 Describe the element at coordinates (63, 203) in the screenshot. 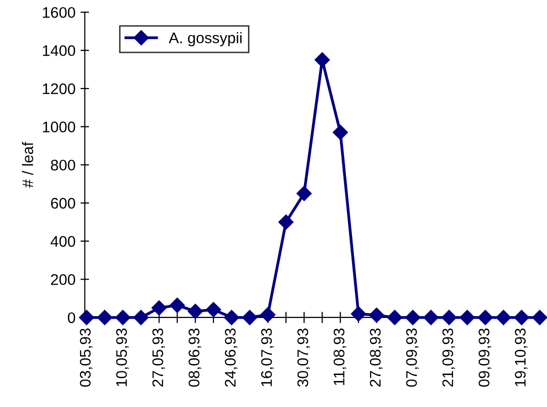

I see `y-tick-label: 600` at that location.